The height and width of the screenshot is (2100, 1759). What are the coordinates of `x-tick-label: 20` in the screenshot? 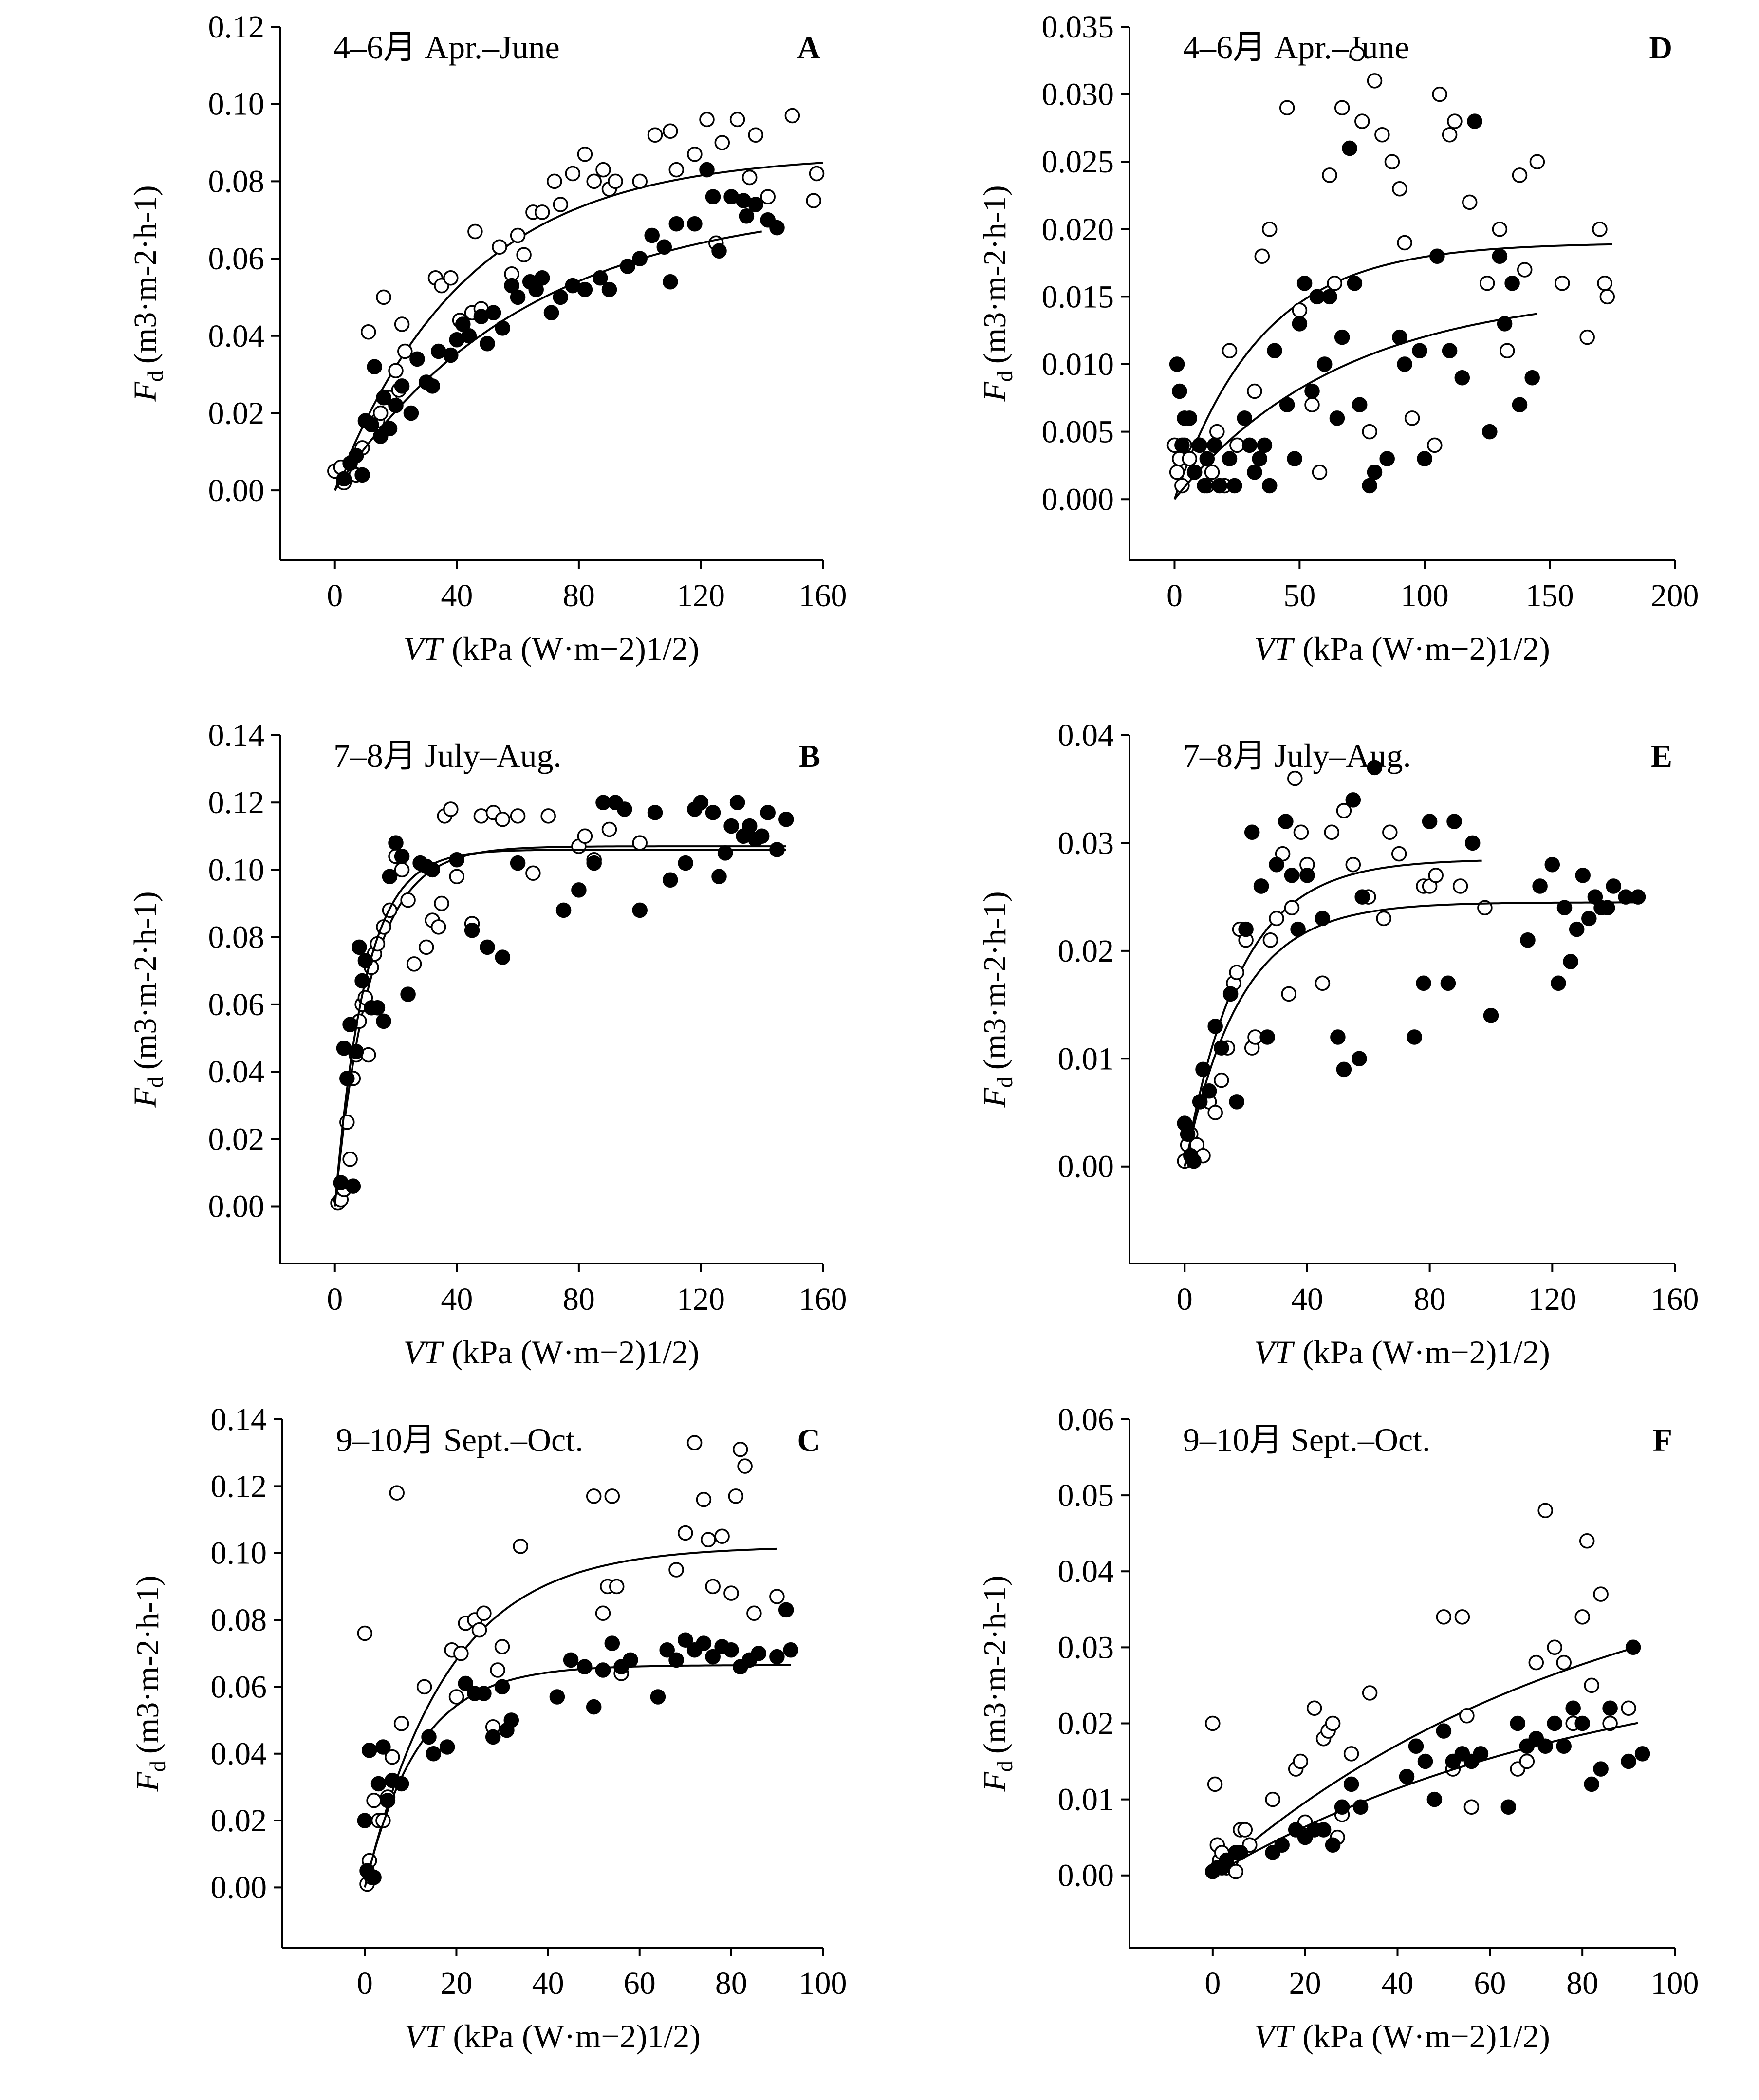 It's located at (1305, 1984).